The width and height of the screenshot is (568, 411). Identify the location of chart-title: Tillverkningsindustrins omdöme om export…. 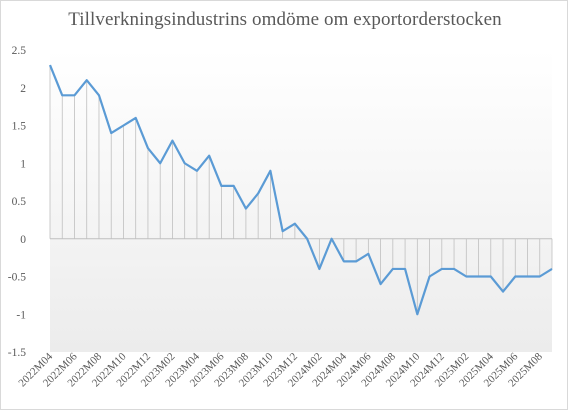
(285, 19).